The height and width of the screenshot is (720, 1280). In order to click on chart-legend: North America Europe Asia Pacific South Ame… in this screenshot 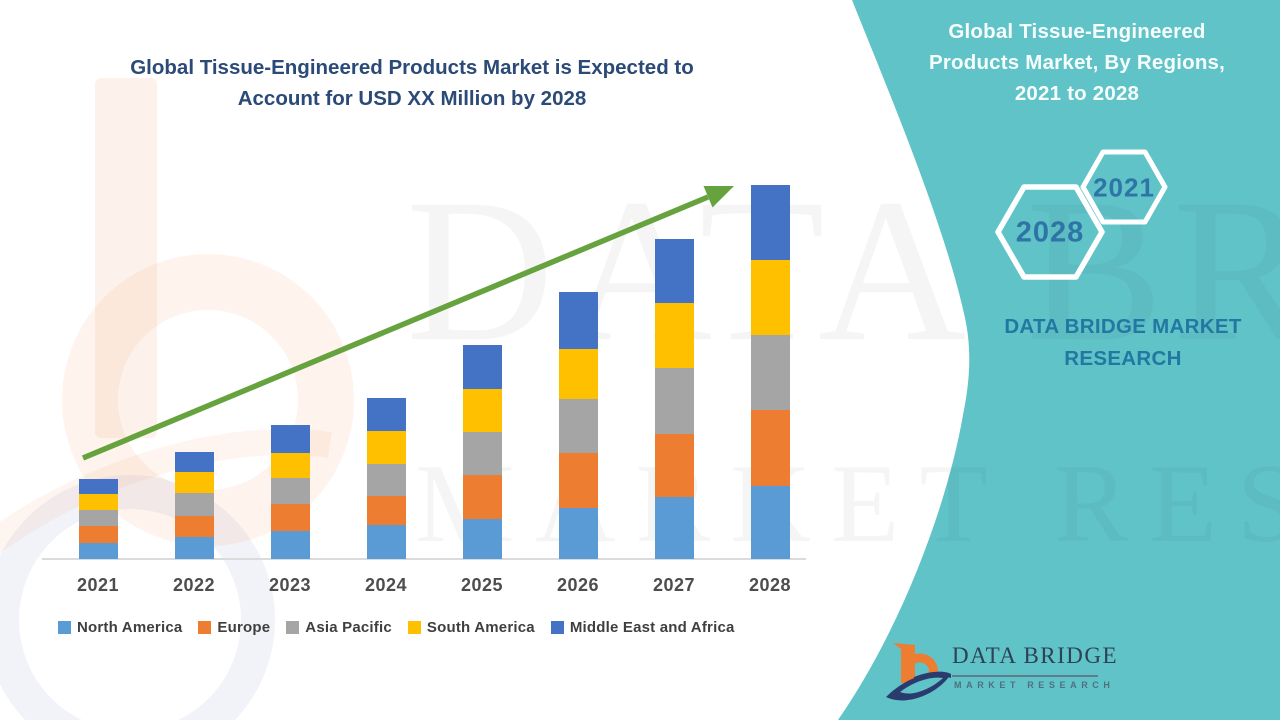, I will do `click(396, 627)`.